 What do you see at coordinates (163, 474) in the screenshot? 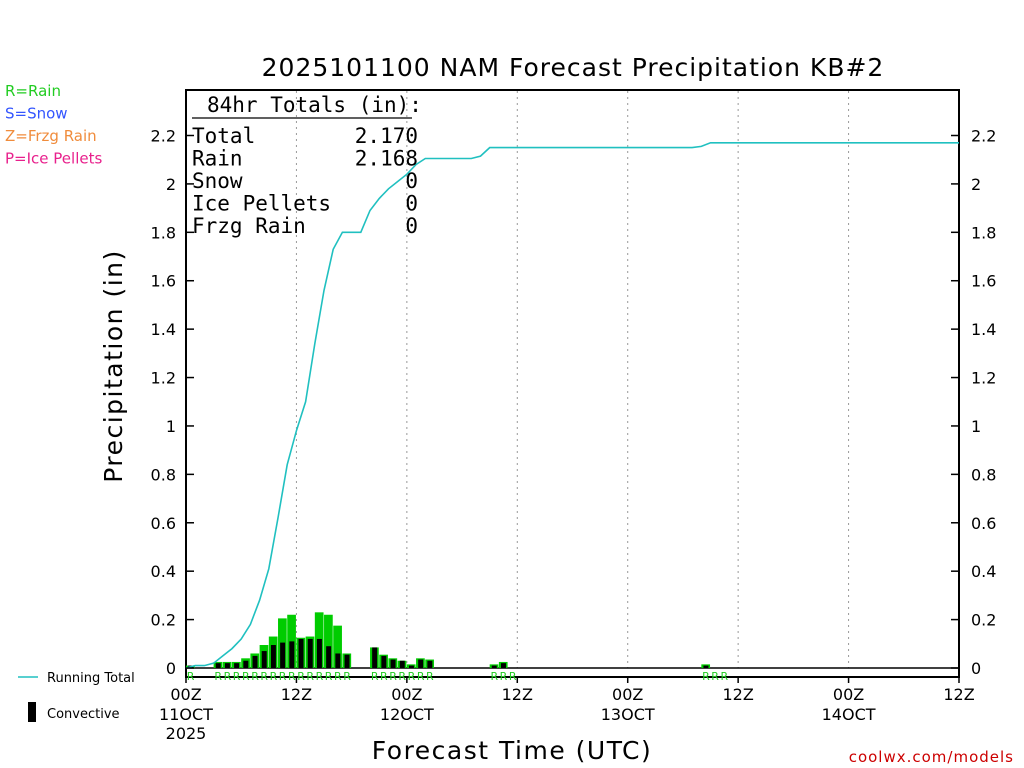
I see `y-tick-label-left: 0.8` at bounding box center [163, 474].